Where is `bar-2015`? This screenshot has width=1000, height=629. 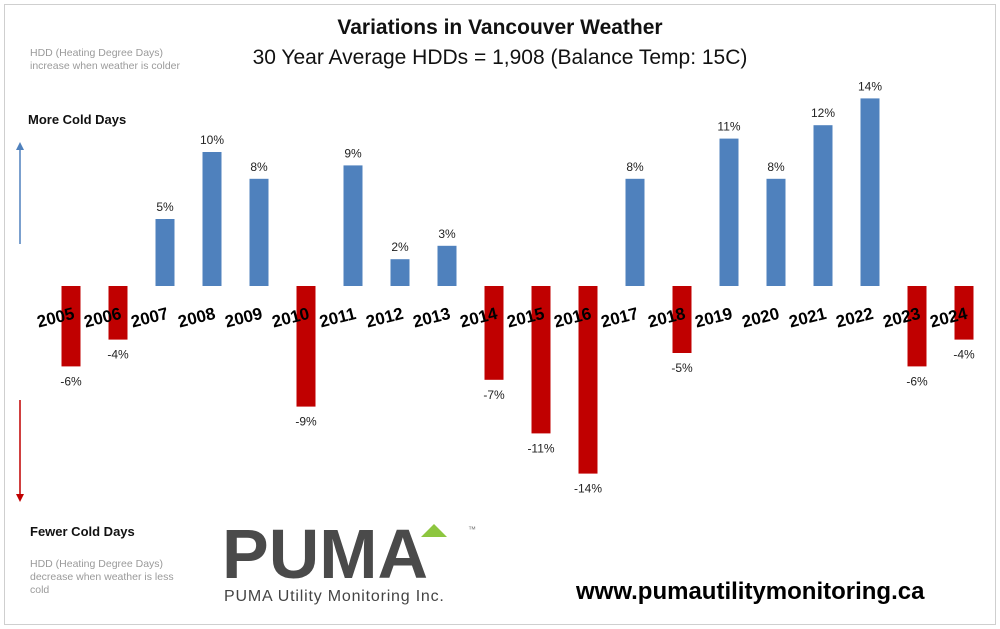
bar-2015 is located at coordinates (541, 360).